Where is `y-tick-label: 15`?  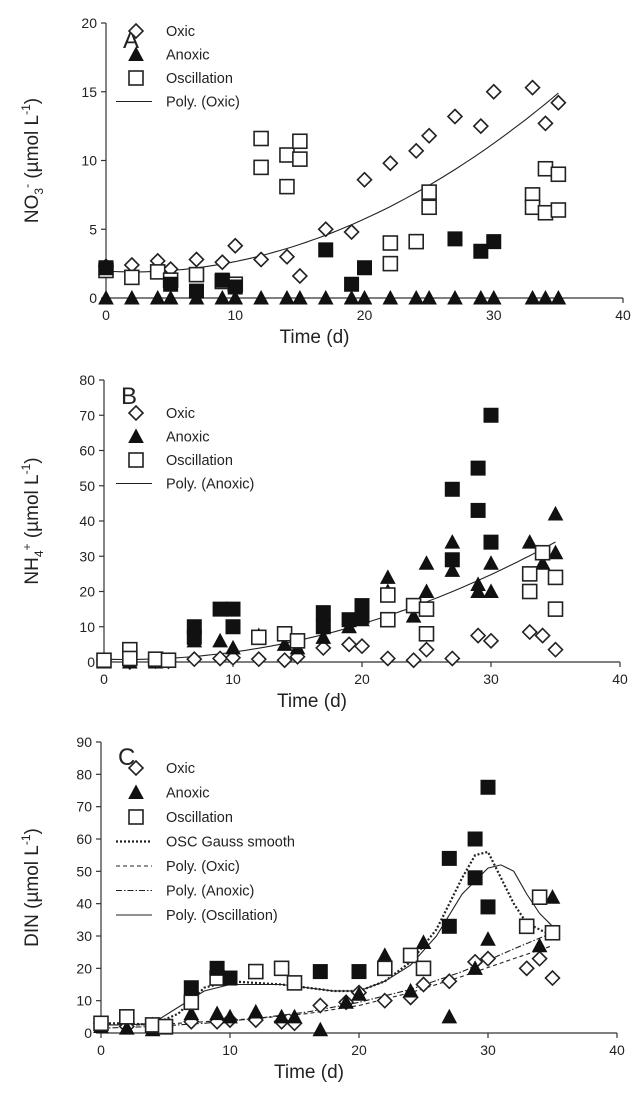
y-tick-label: 15 is located at coordinates (89, 92).